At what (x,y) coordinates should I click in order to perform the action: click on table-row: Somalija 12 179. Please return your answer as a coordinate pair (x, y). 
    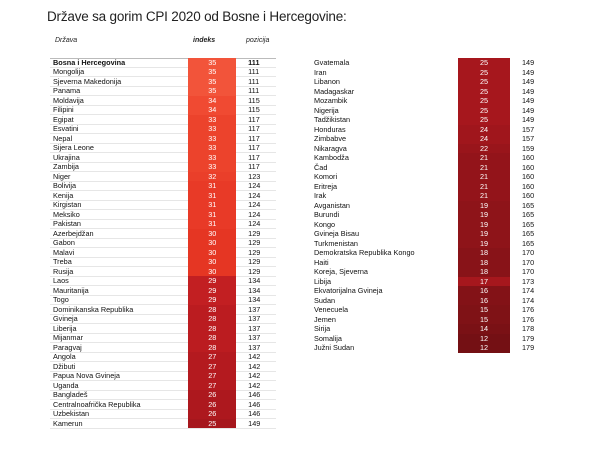
    Looking at the image, I should click on (430, 338).